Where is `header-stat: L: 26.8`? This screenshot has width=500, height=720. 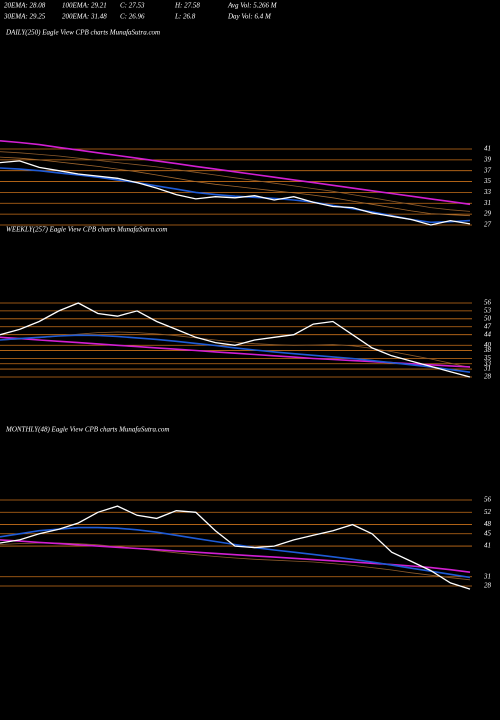
header-stat: L: 26.8 is located at coordinates (185, 17).